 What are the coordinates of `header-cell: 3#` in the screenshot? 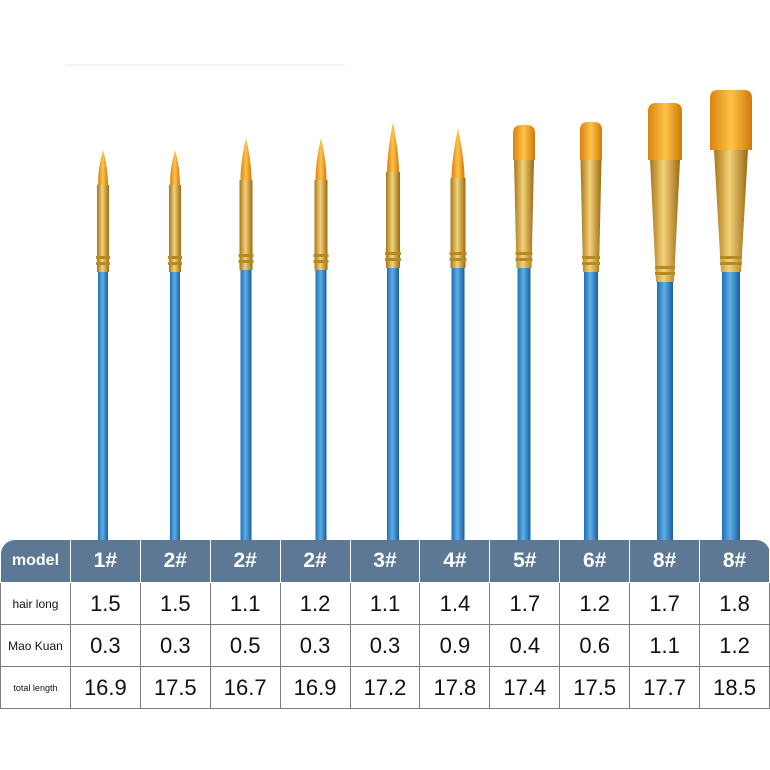 It's located at (385, 561).